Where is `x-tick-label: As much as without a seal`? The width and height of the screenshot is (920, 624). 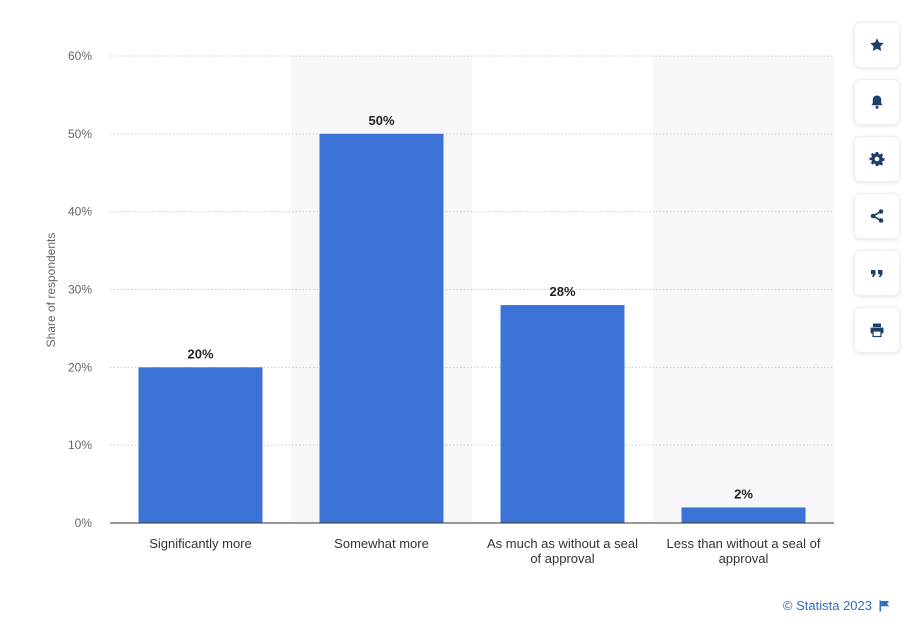 x-tick-label: As much as without a seal is located at coordinates (562, 543).